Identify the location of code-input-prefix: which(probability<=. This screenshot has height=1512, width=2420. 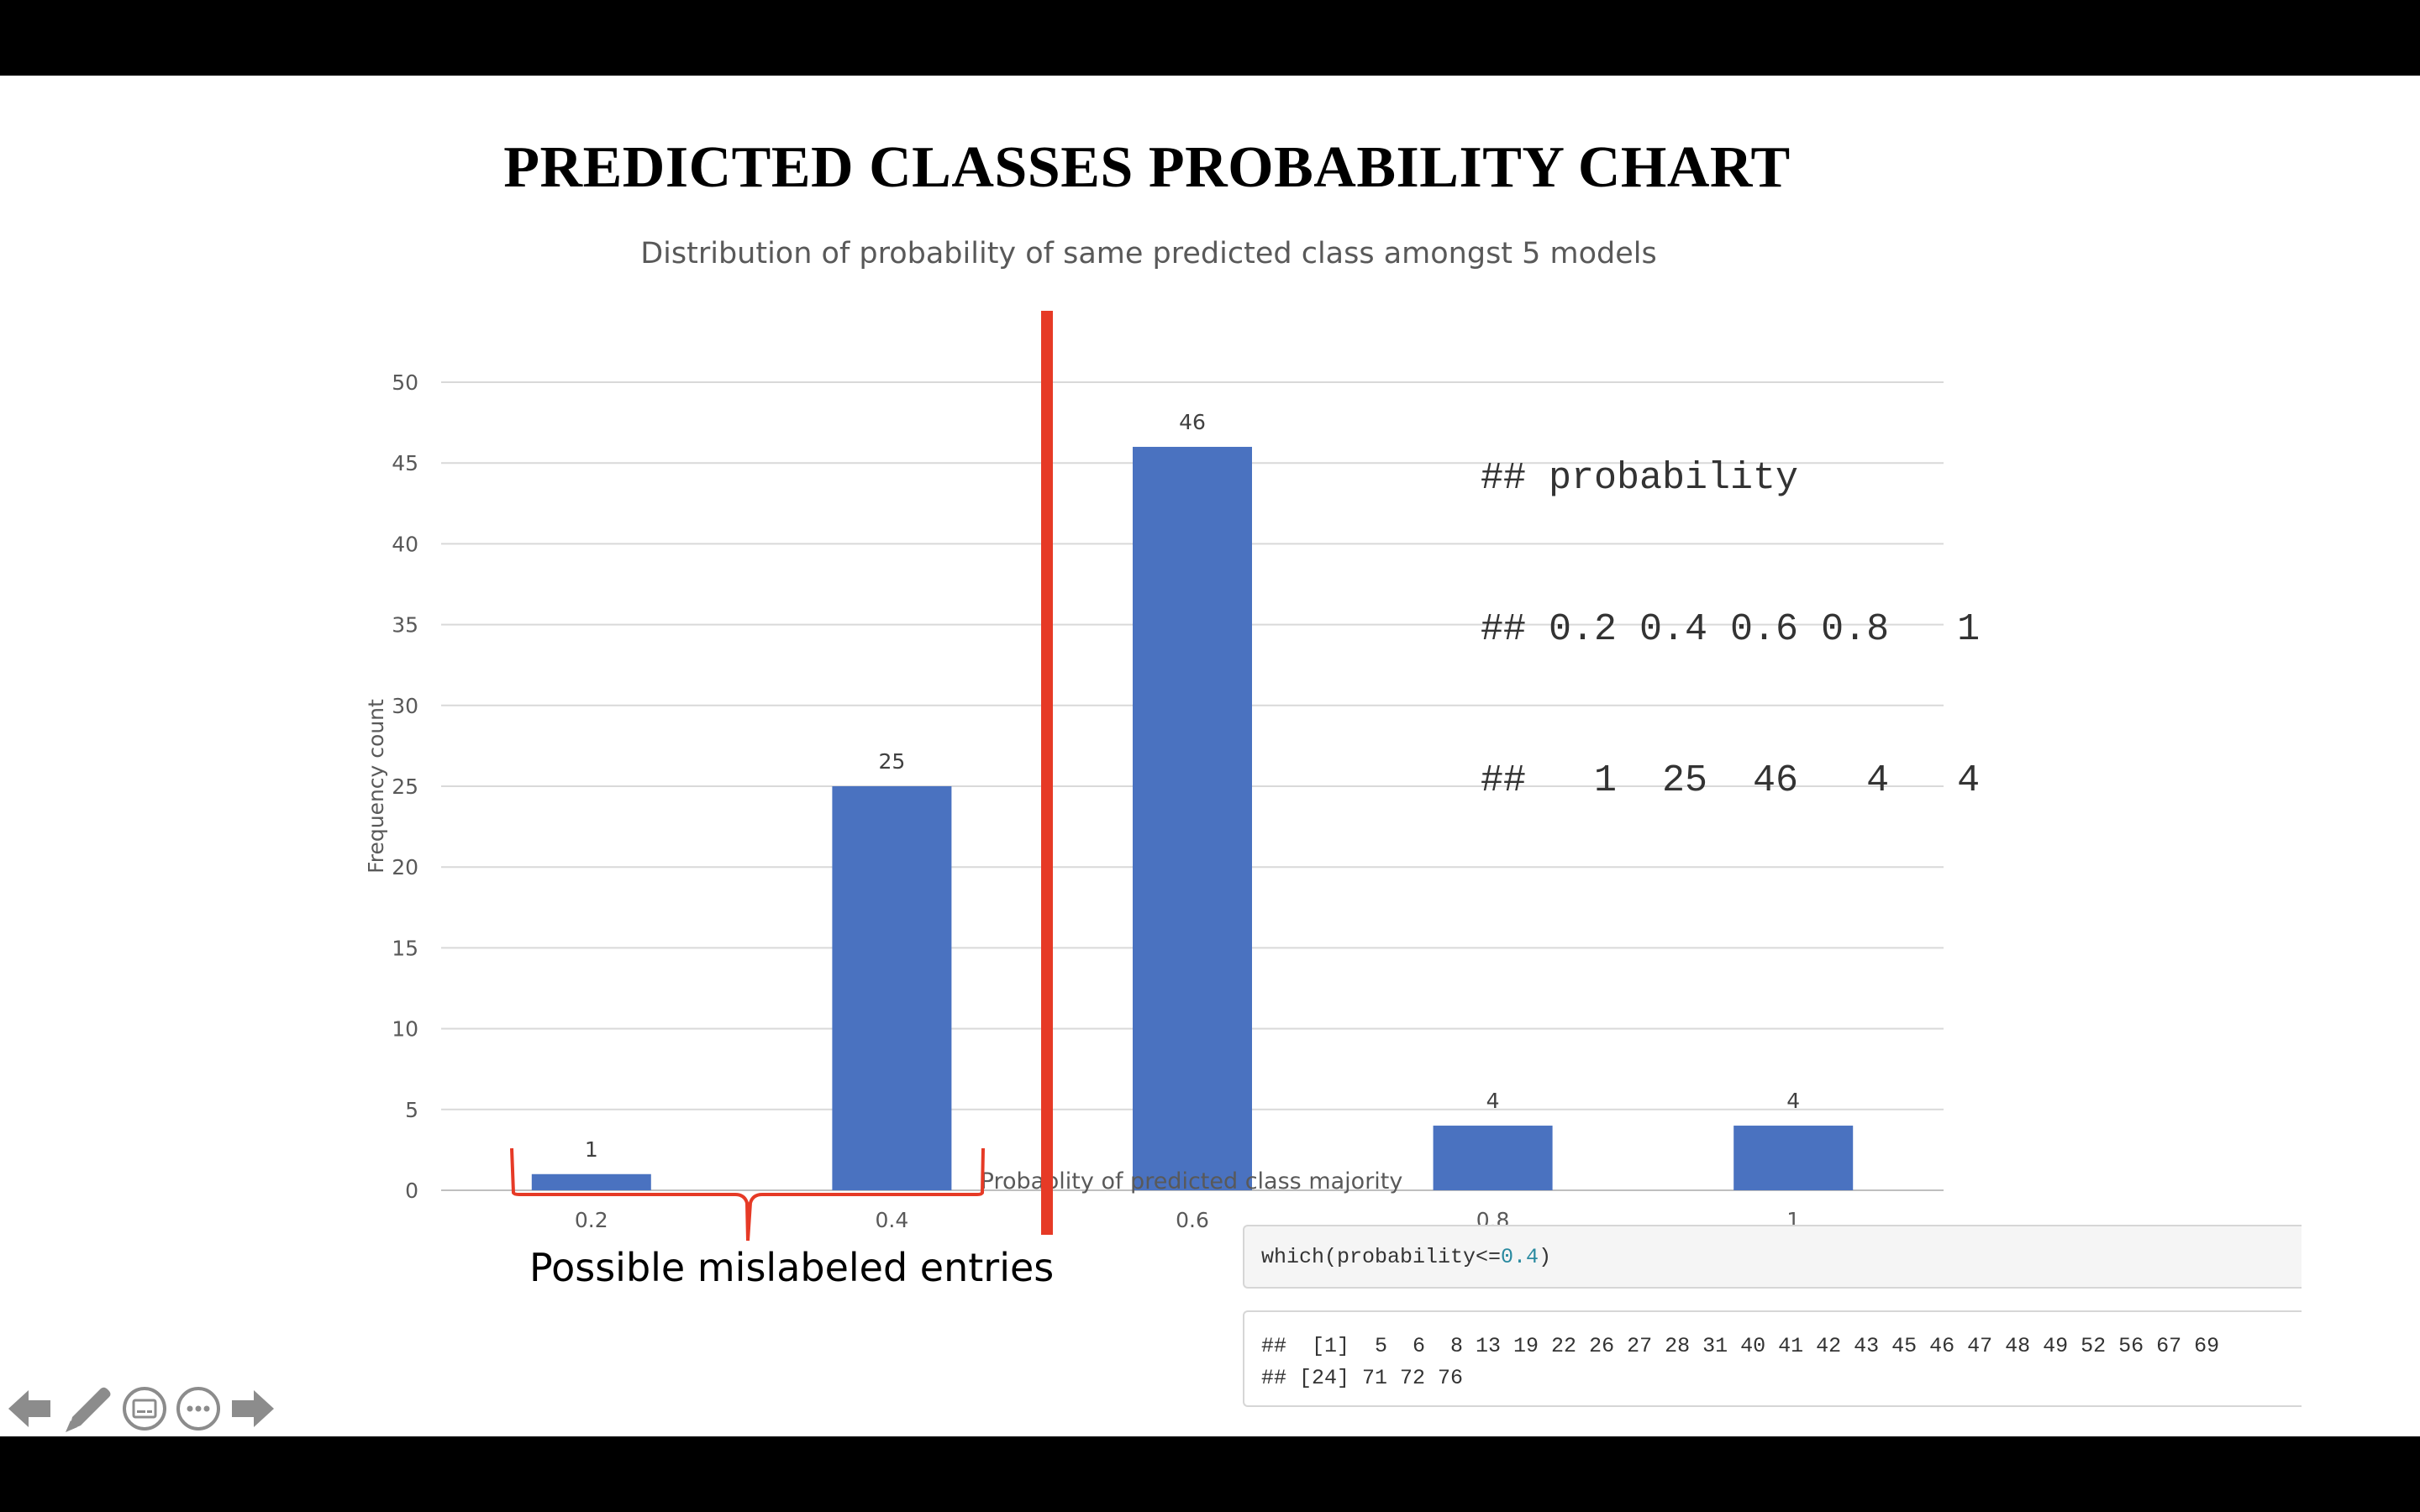
(1381, 1257).